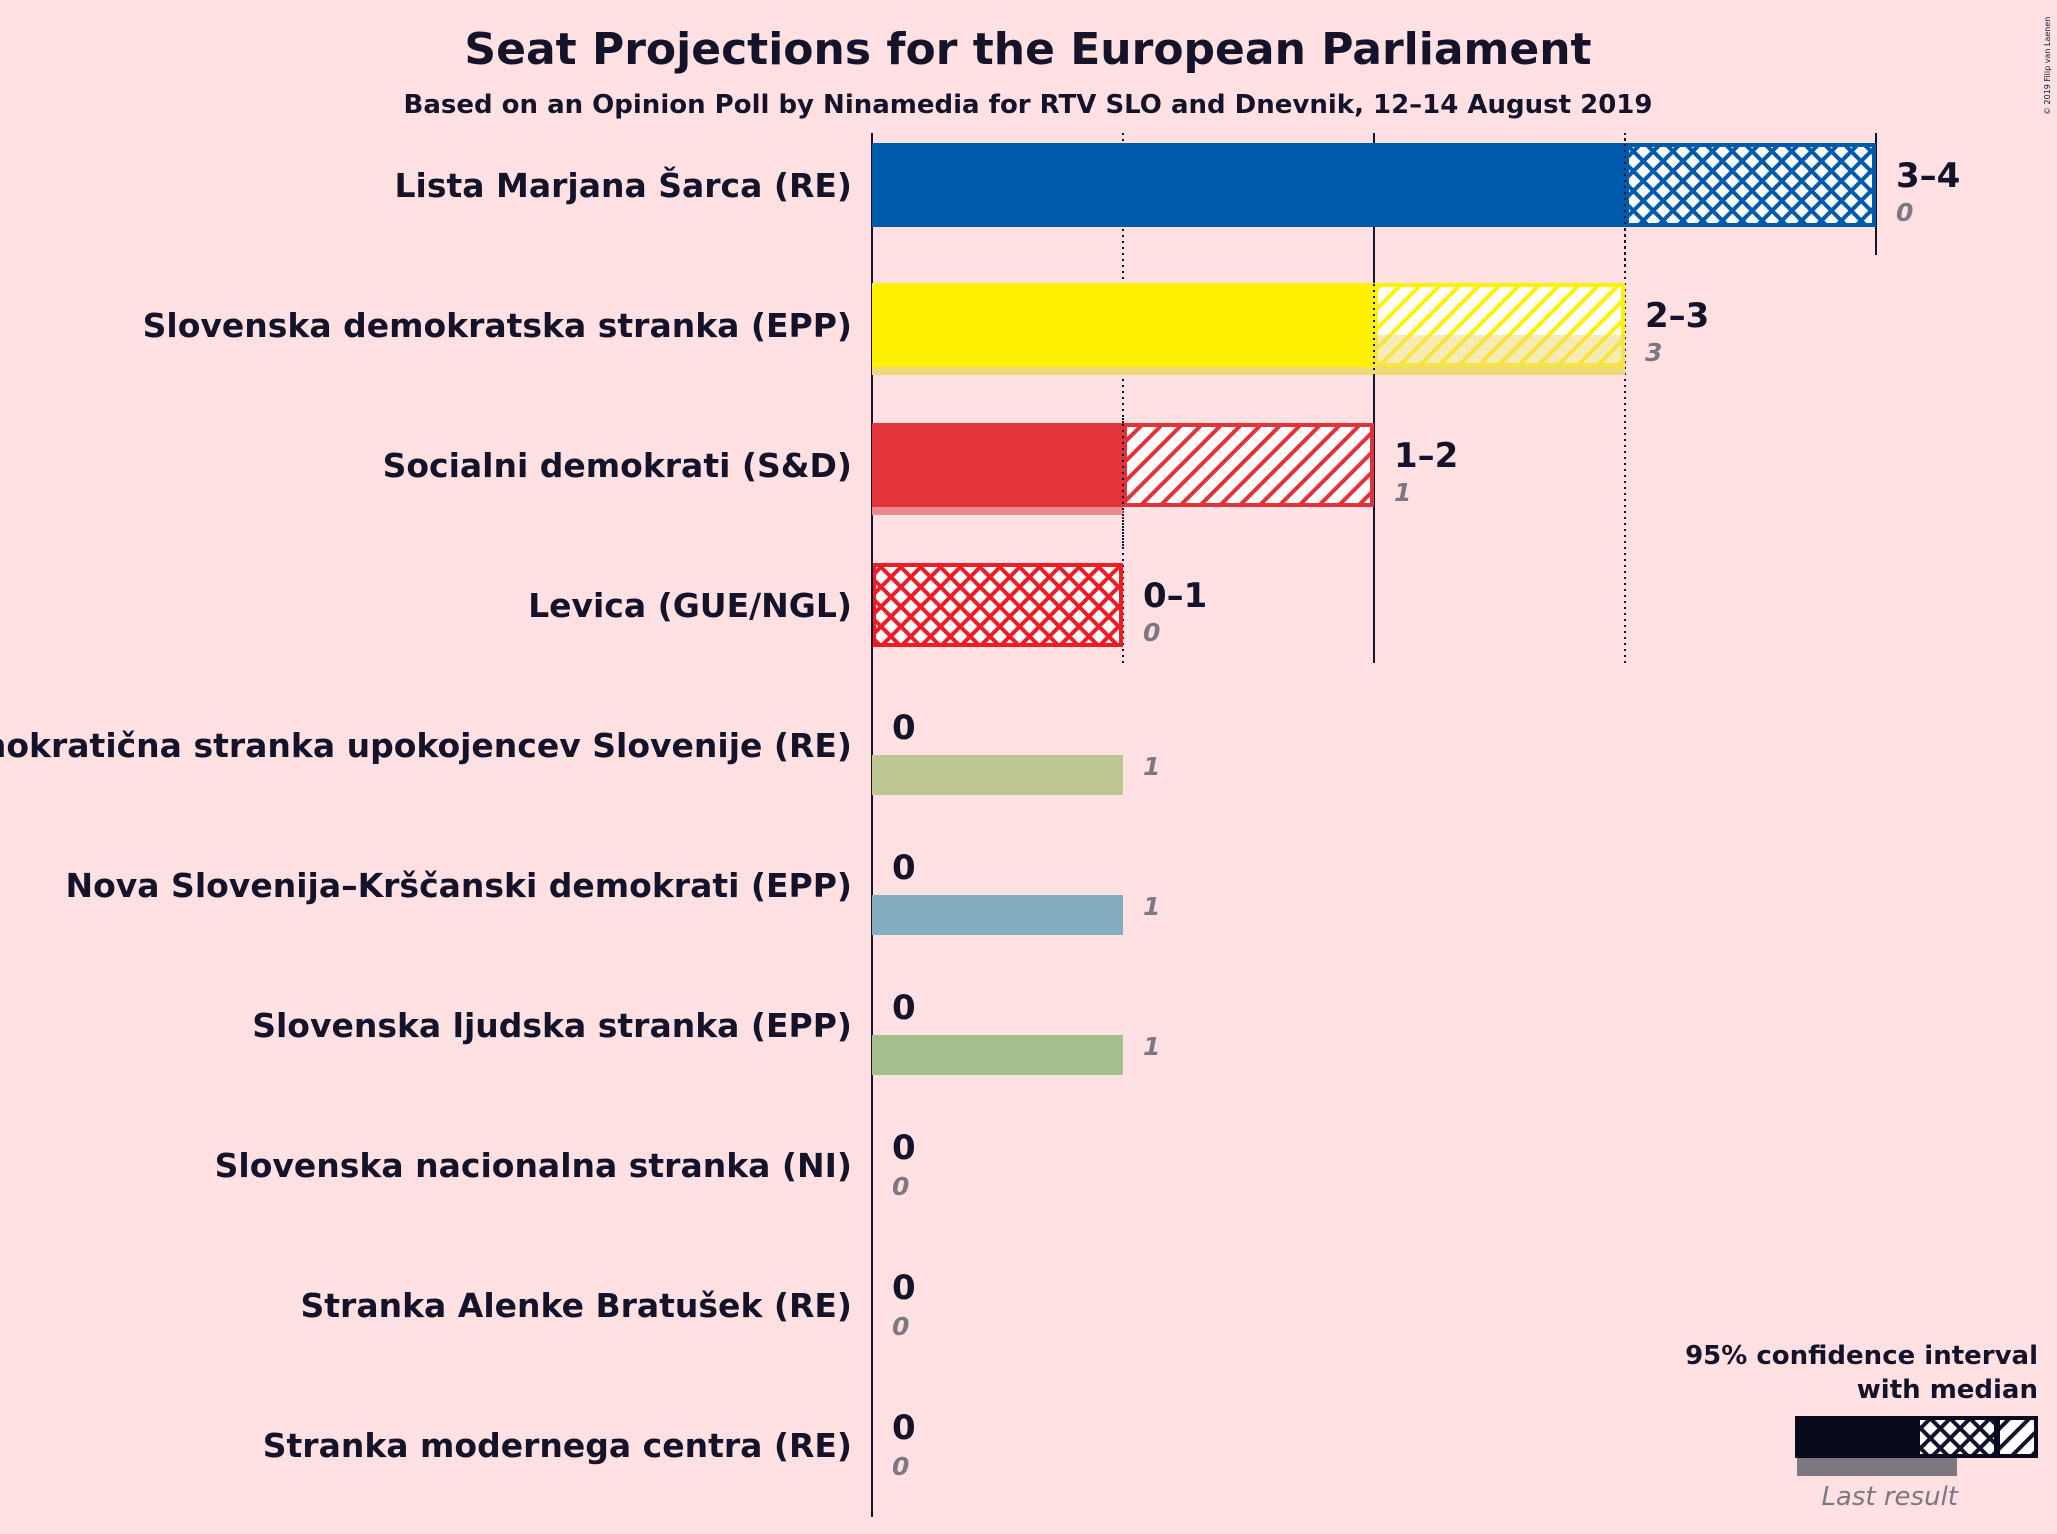 The image size is (2057, 1534). I want to click on party-row: Slovenska ljudska stranka (EPP) 0 1, so click(706, 1031).